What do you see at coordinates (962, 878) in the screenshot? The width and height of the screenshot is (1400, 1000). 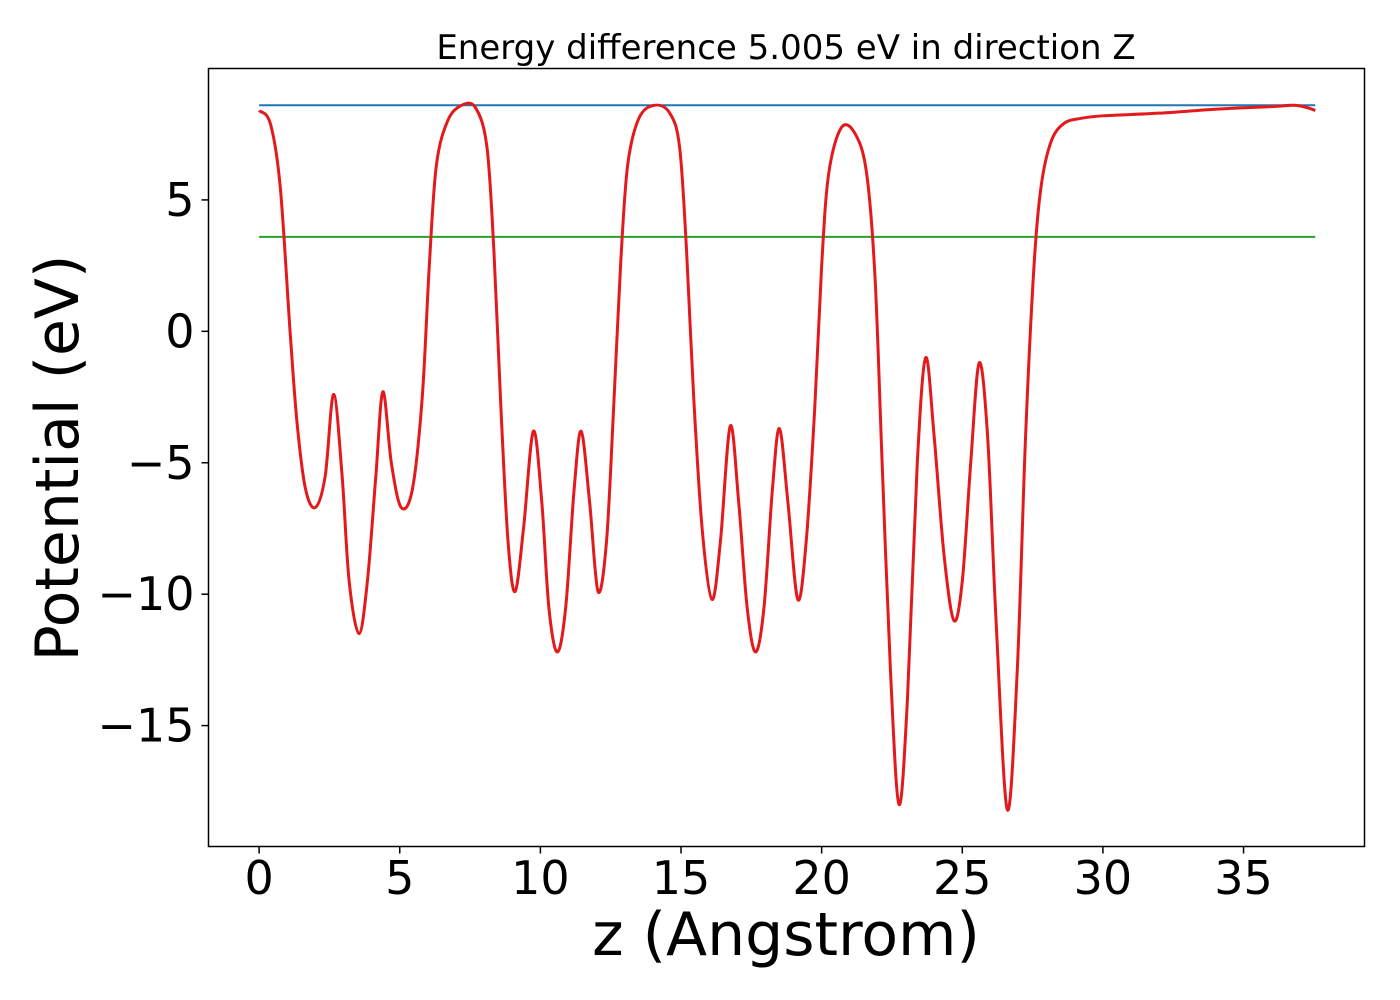 I see `x-tick-label: 25` at bounding box center [962, 878].